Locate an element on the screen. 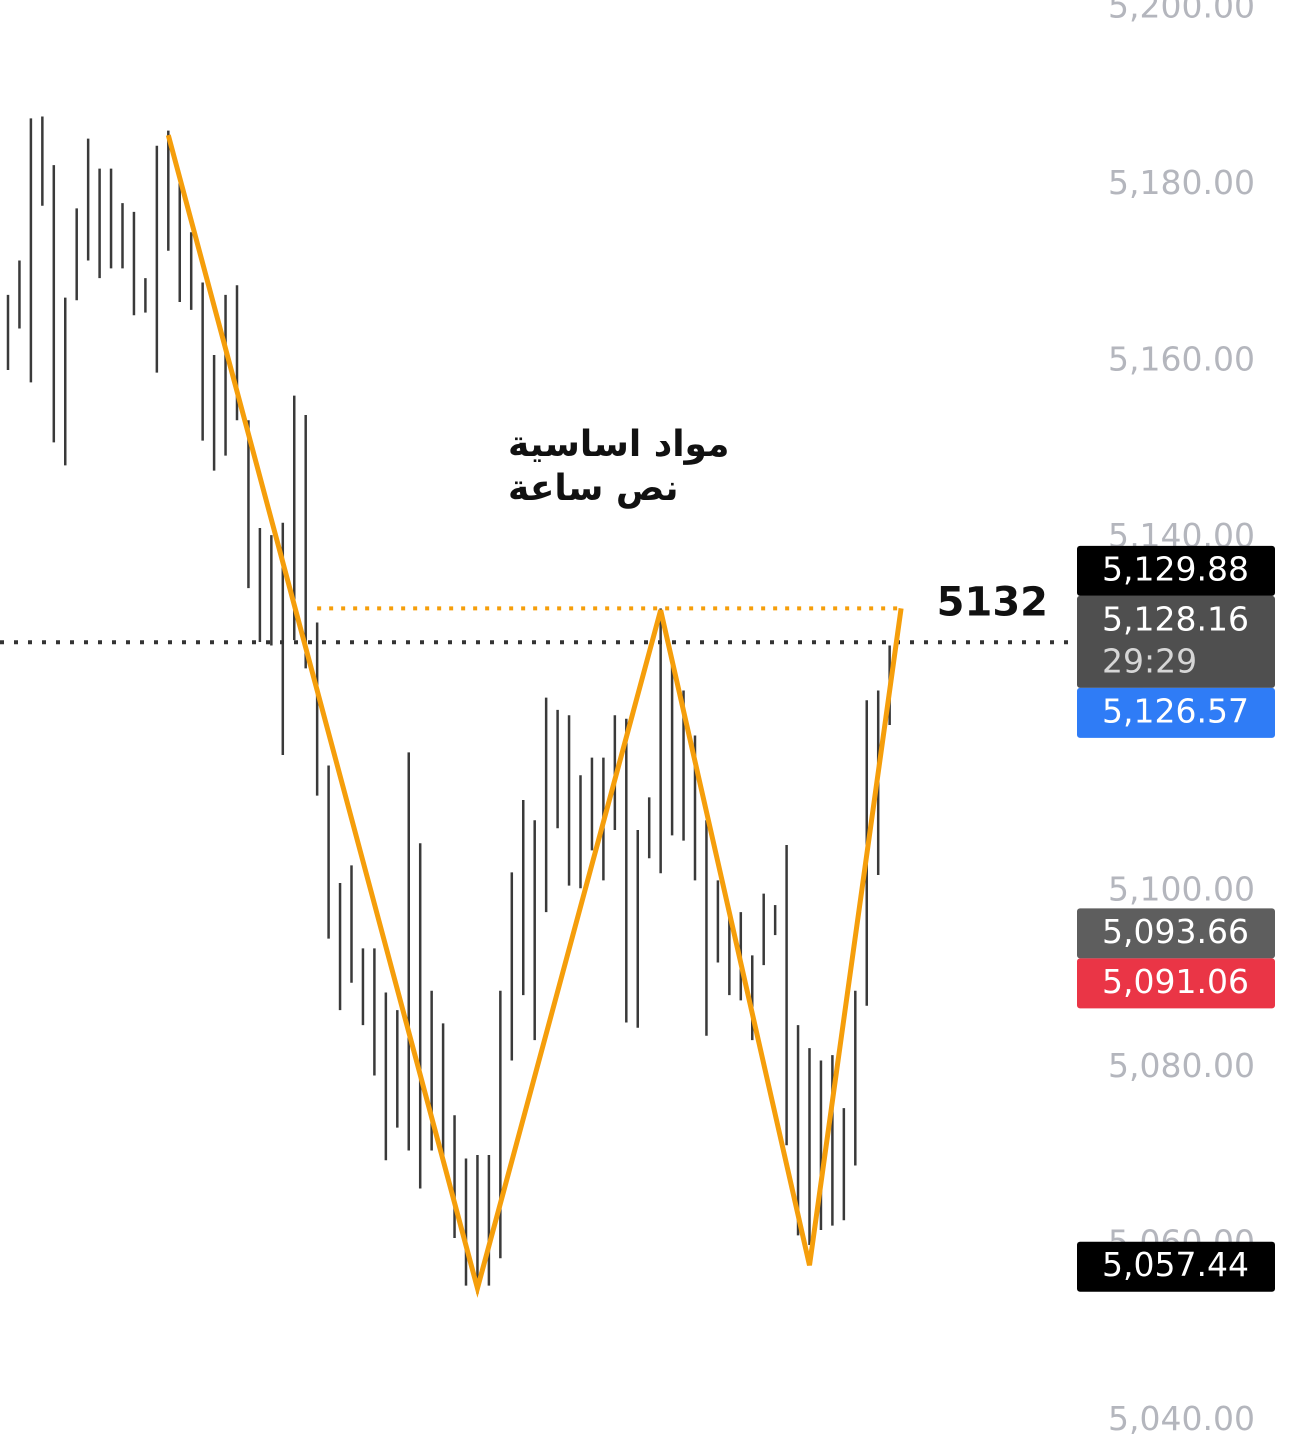 The height and width of the screenshot is (1449, 1290). y-tick-label: 5,100.00 is located at coordinates (1181, 888).